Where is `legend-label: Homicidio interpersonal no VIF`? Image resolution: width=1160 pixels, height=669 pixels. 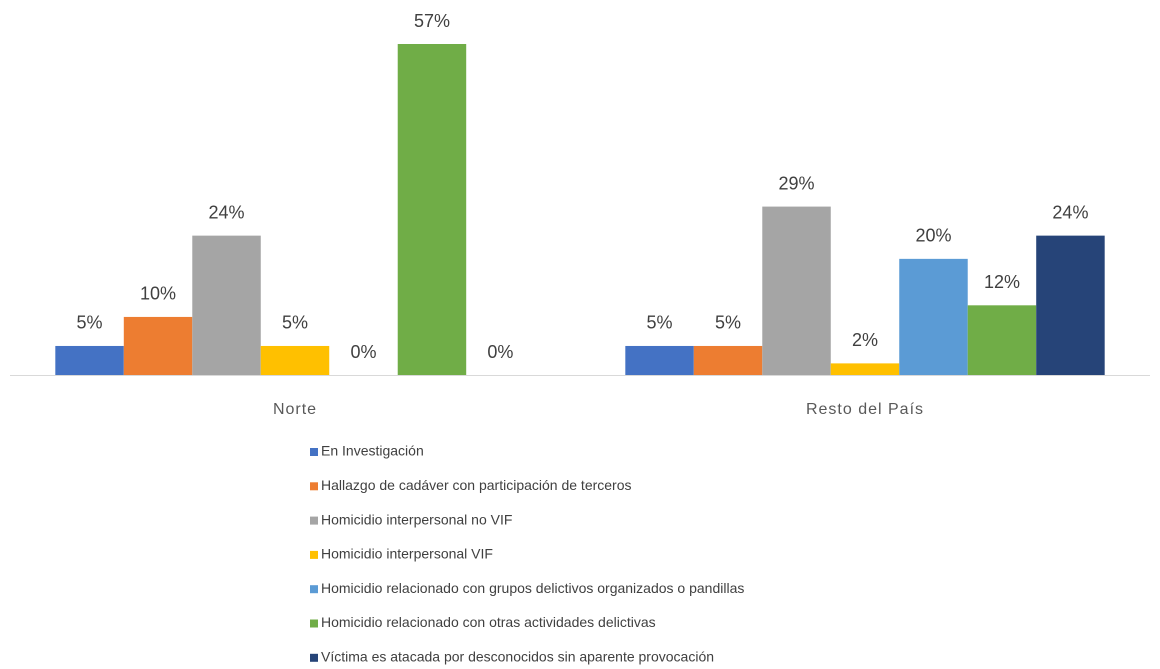 legend-label: Homicidio interpersonal no VIF is located at coordinates (416, 519).